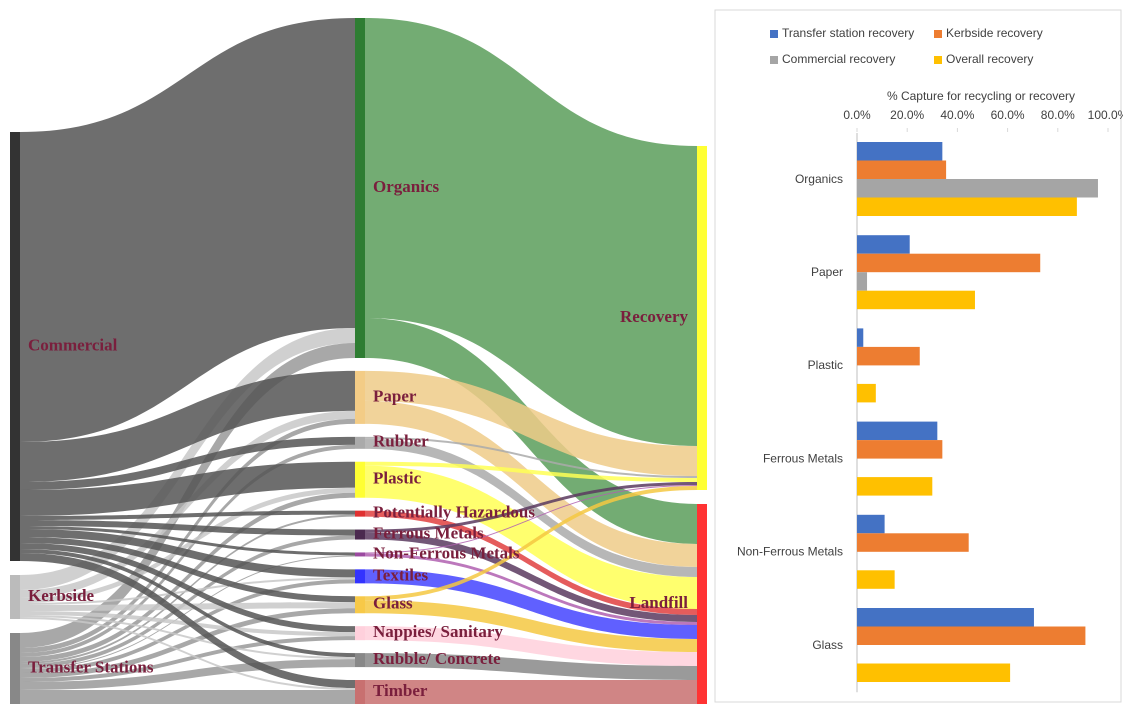  Describe the element at coordinates (989, 59) in the screenshot. I see `legend-label: Overall recovery` at that location.